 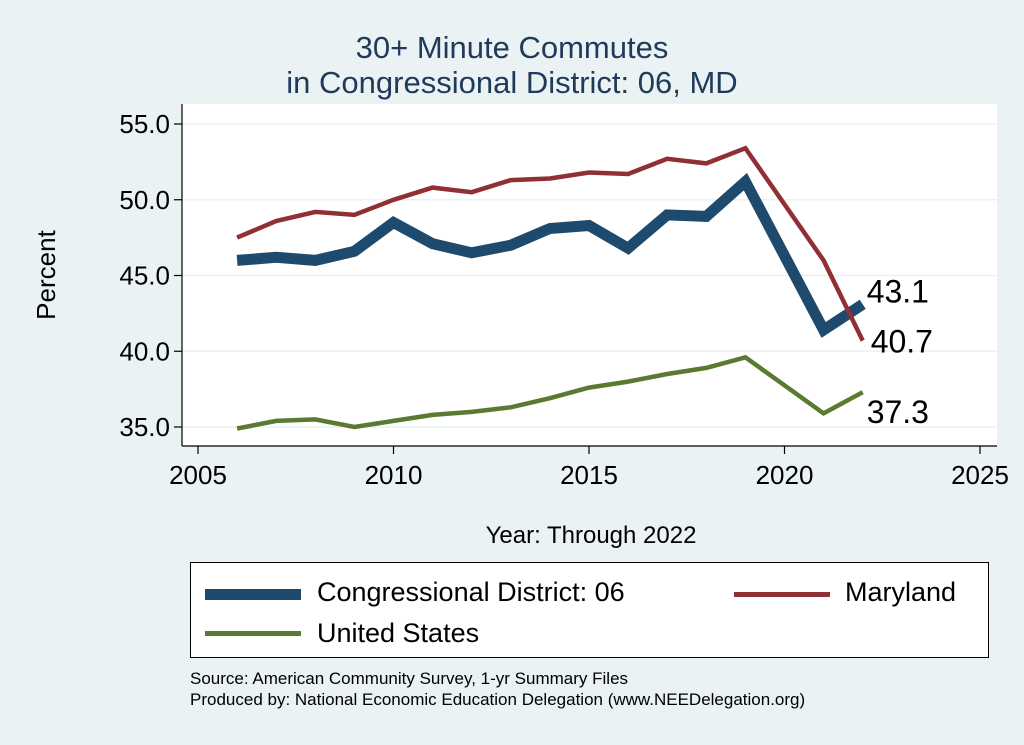 I want to click on legend-swatch-district, so click(x=253, y=594).